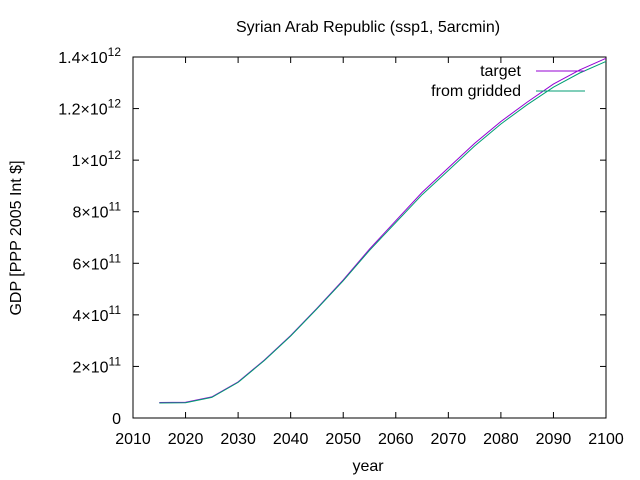  Describe the element at coordinates (501, 439) in the screenshot. I see `x-tick-label: 2080` at that location.